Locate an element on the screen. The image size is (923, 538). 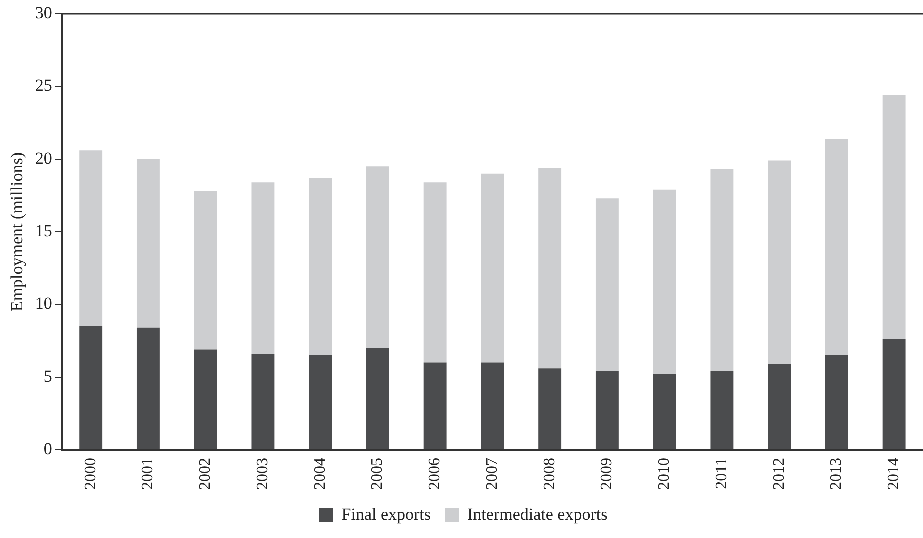
y-tick-label: 25 is located at coordinates (43, 86).